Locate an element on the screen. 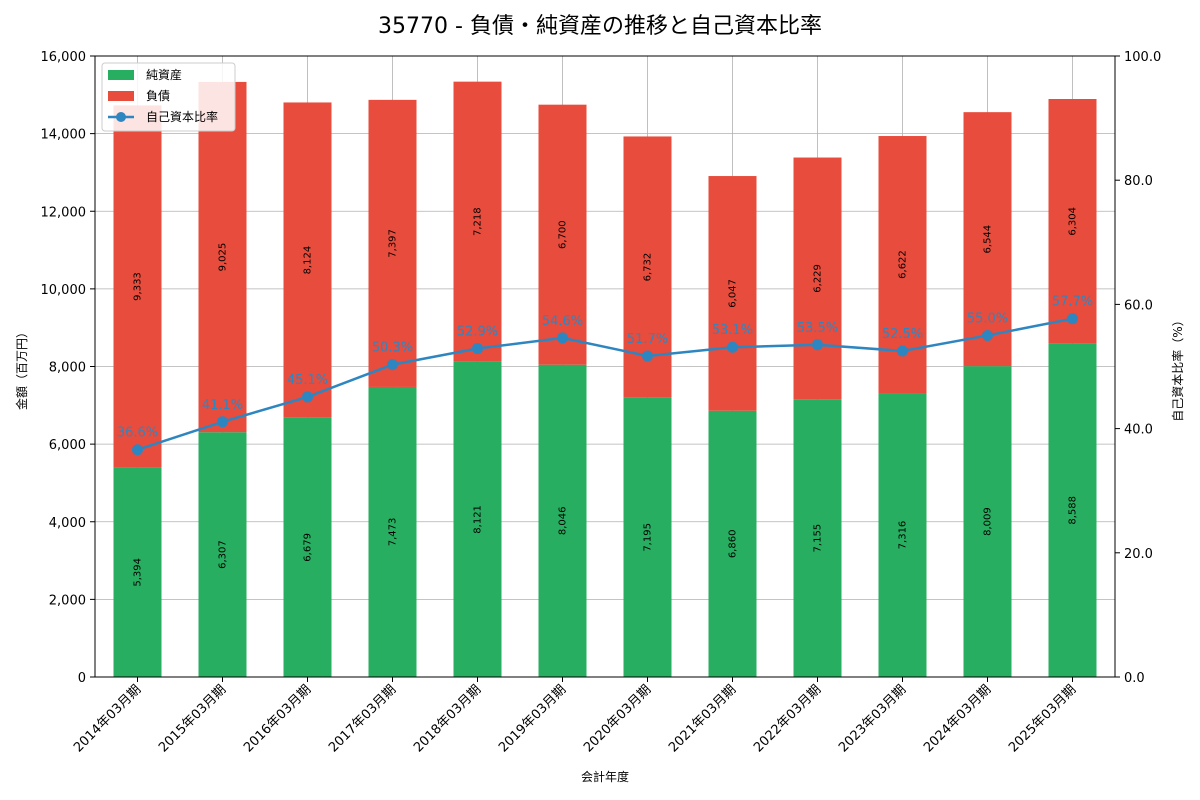 This screenshot has width=1200, height=800. bar-label-liabilities: 8,124 is located at coordinates (308, 260).